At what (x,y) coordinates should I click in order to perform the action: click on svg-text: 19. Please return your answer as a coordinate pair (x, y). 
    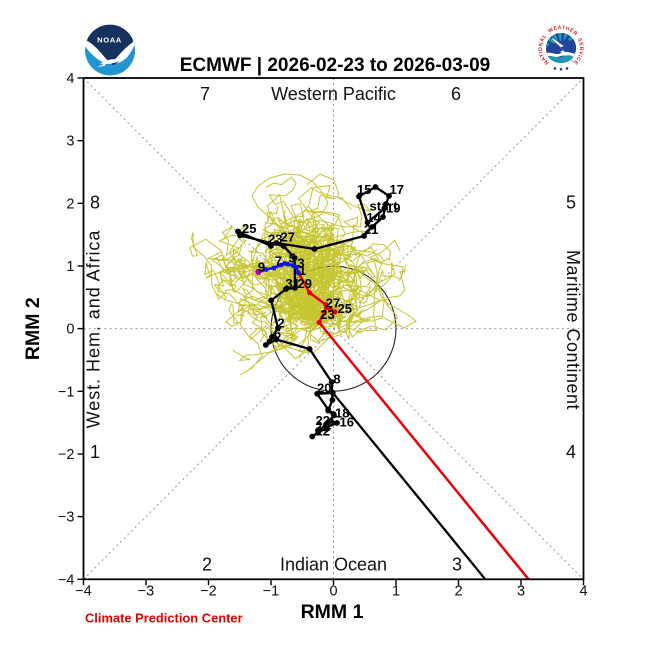
    Looking at the image, I should click on (393, 208).